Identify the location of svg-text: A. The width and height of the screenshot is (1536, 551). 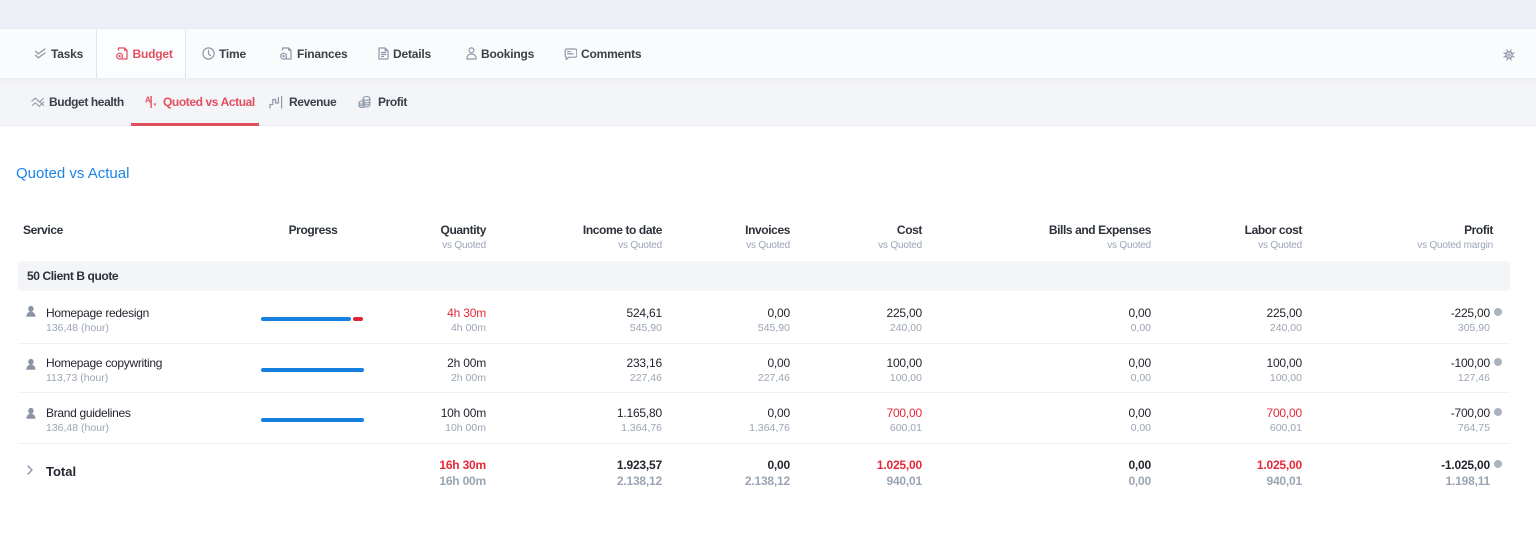
(148, 99).